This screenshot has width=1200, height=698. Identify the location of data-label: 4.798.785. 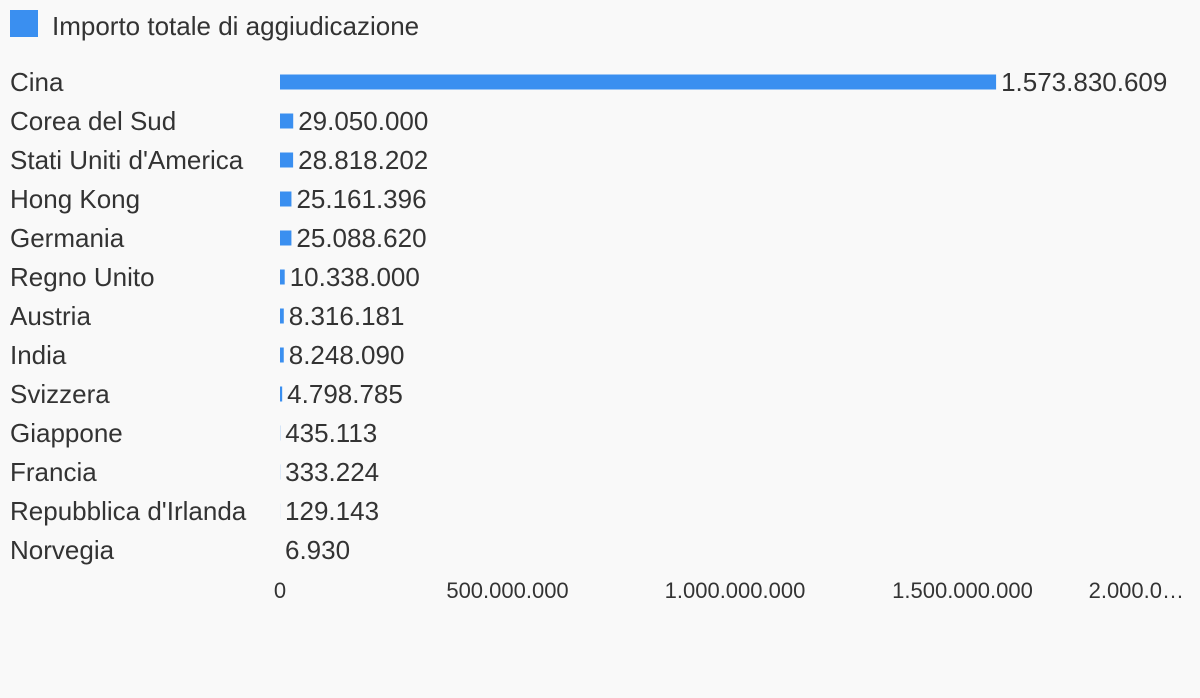
(345, 394).